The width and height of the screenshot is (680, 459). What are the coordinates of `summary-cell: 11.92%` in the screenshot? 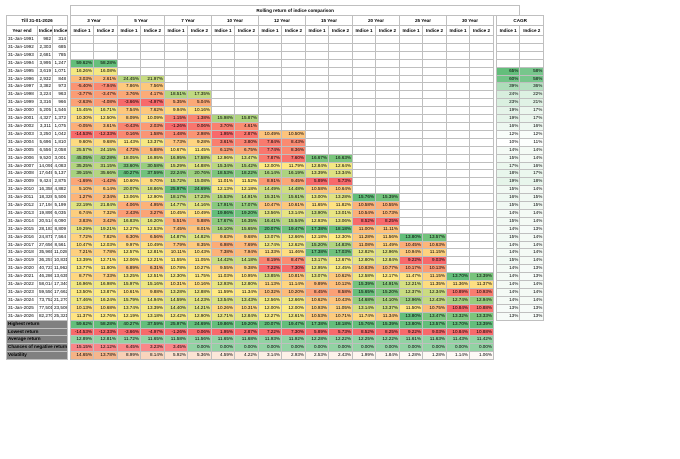 It's located at (293, 340).